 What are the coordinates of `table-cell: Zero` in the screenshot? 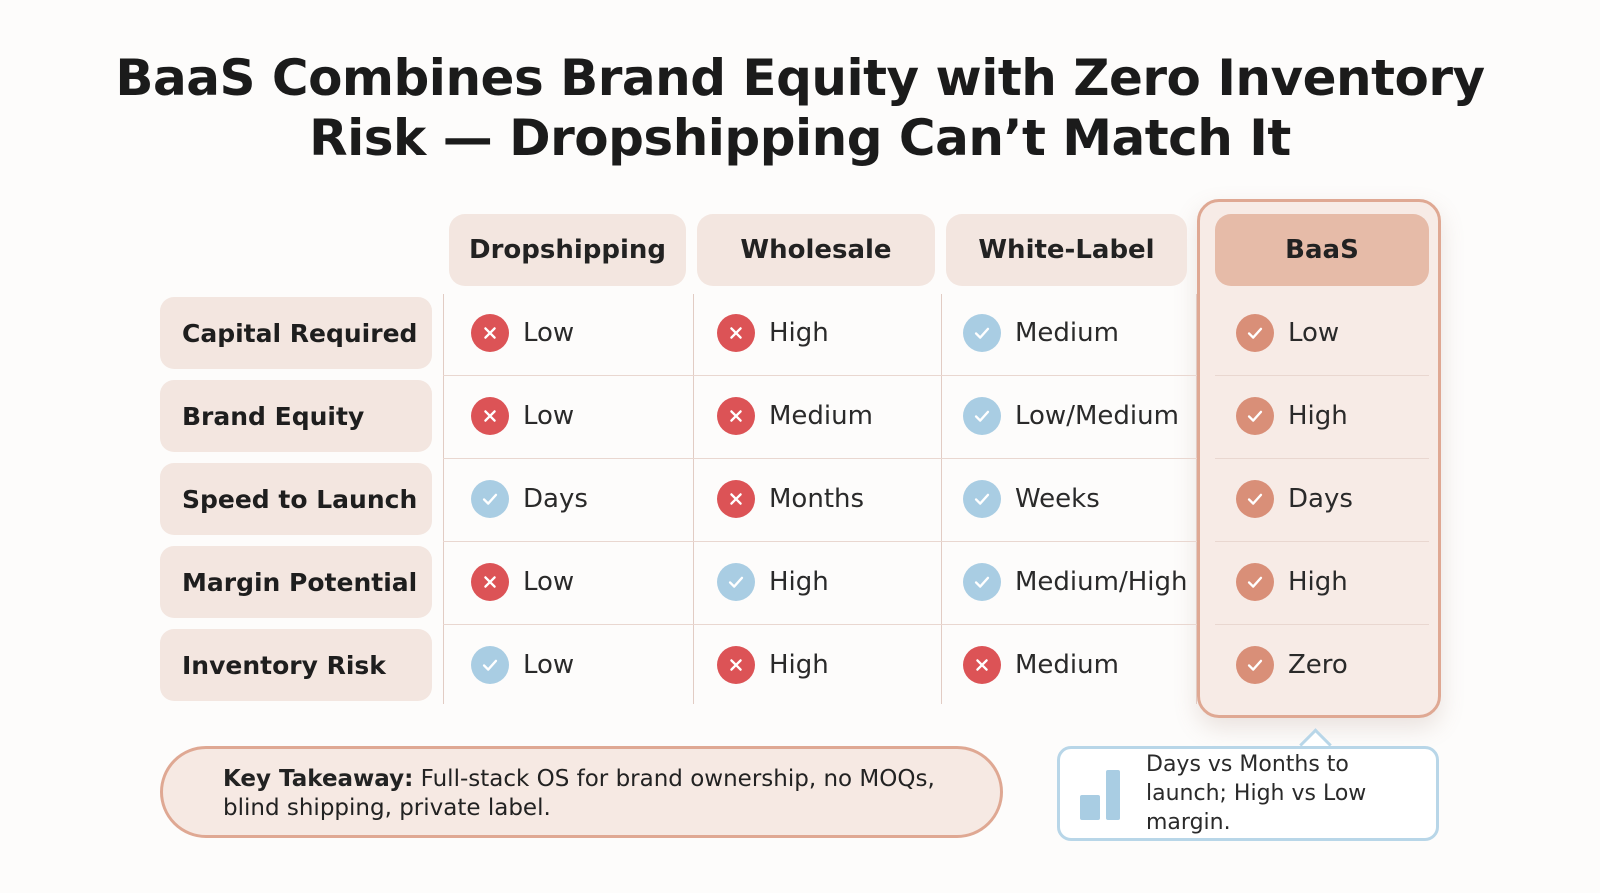 It's located at (1331, 665).